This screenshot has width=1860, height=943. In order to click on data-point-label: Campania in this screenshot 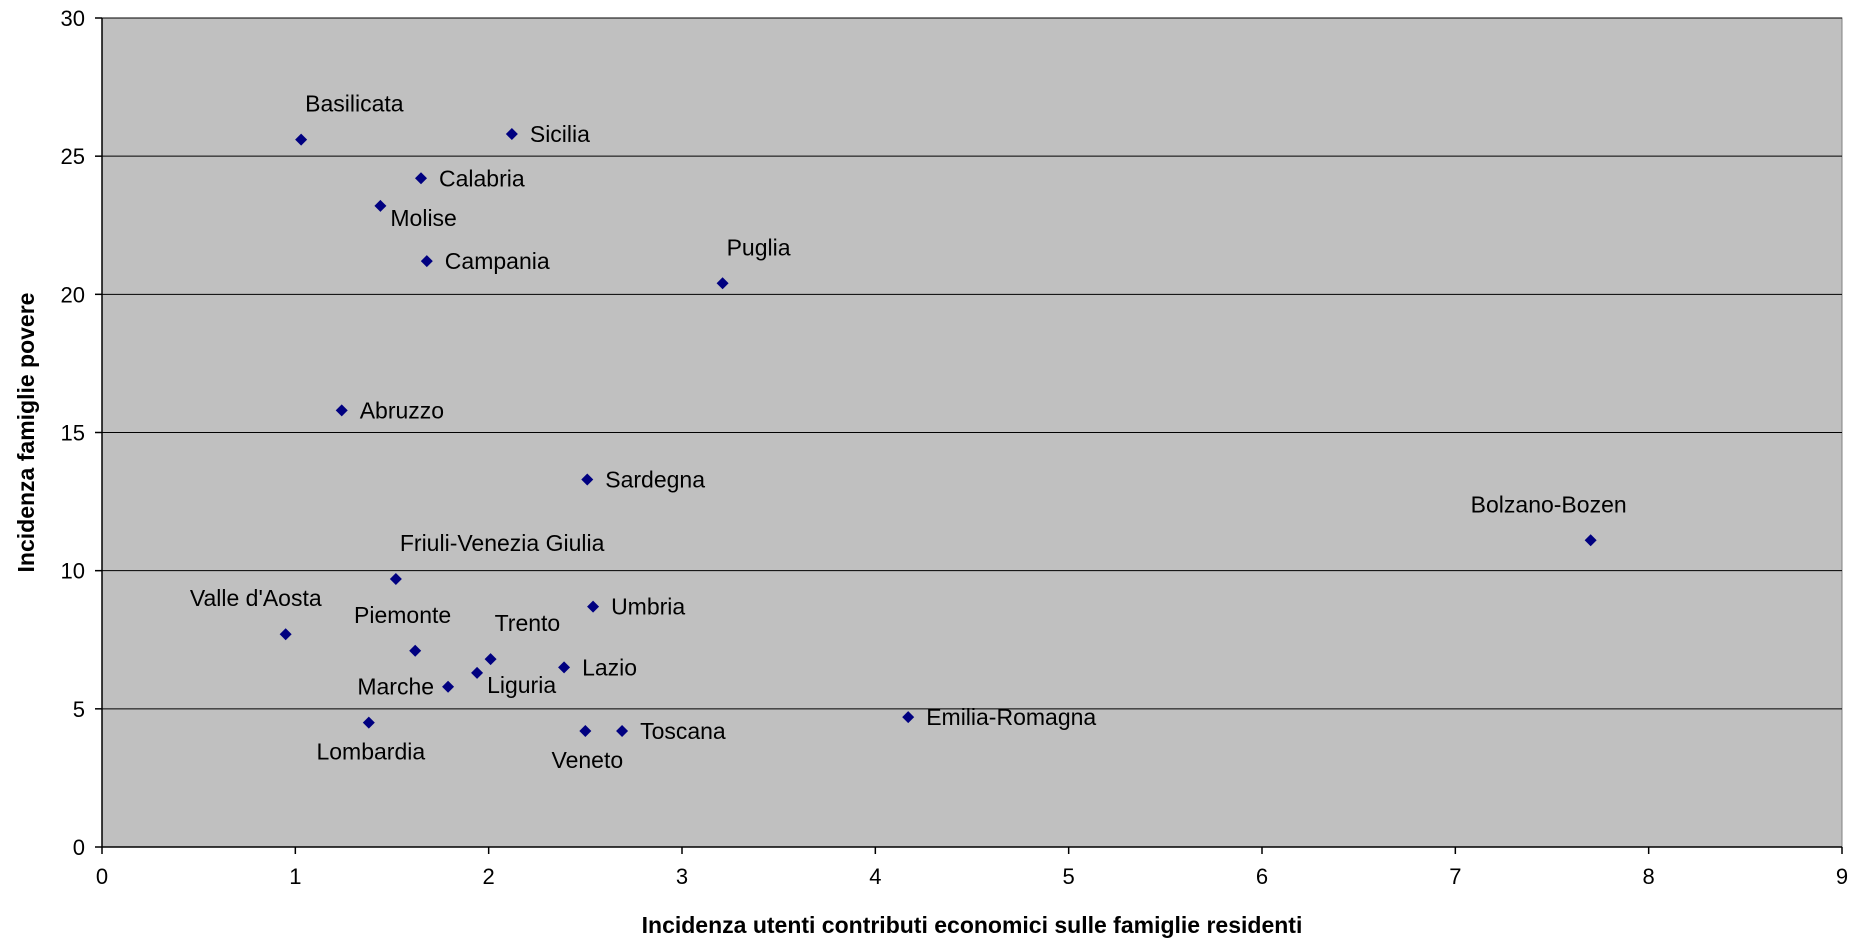, I will do `click(497, 261)`.